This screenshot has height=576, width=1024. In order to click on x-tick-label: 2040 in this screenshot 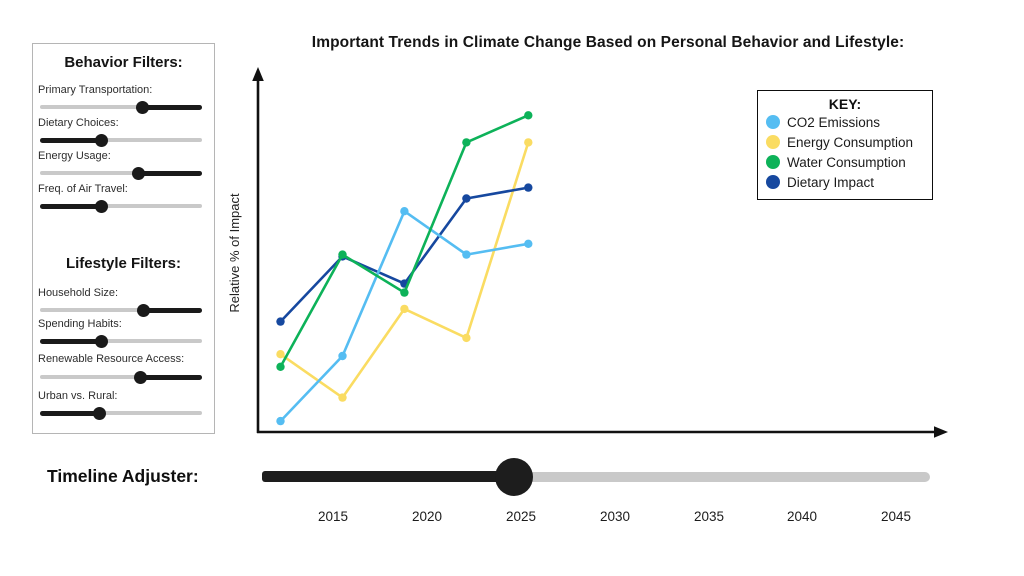, I will do `click(802, 516)`.